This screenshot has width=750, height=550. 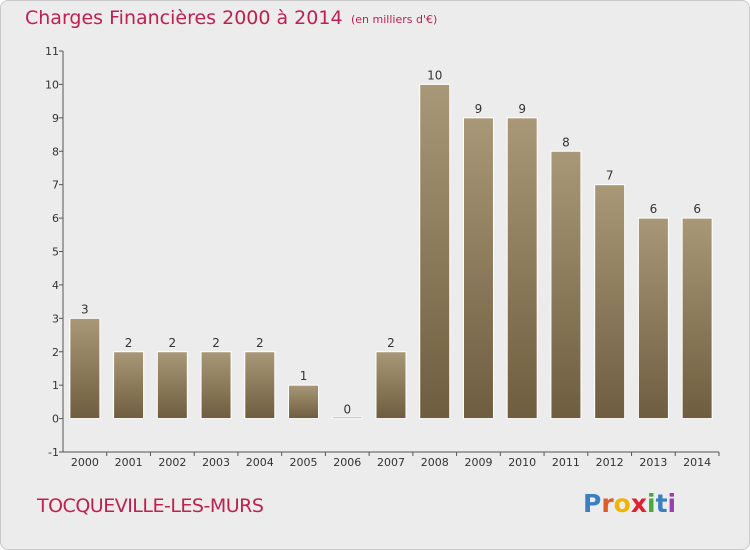 I want to click on data-label-2012: 7, so click(x=610, y=176).